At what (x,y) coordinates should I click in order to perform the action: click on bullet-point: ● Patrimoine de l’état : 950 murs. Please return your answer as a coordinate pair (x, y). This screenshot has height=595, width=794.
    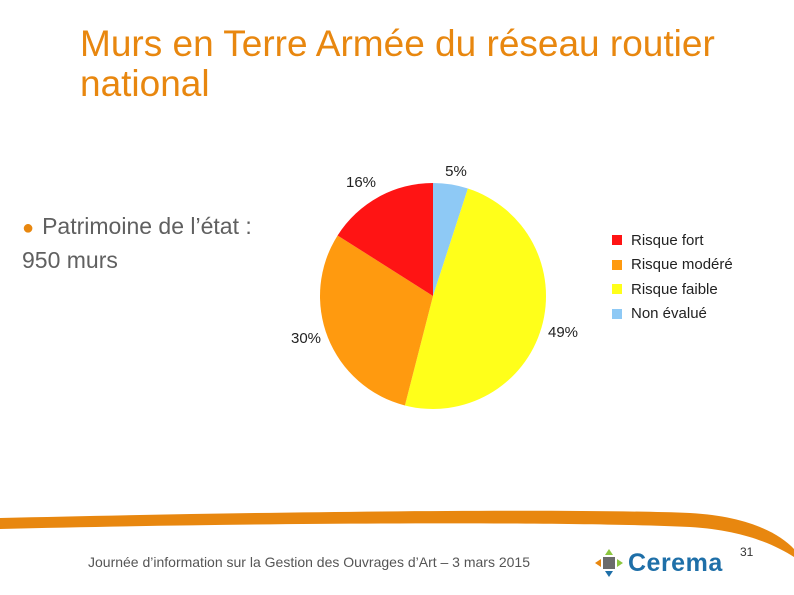
    Looking at the image, I should click on (142, 243).